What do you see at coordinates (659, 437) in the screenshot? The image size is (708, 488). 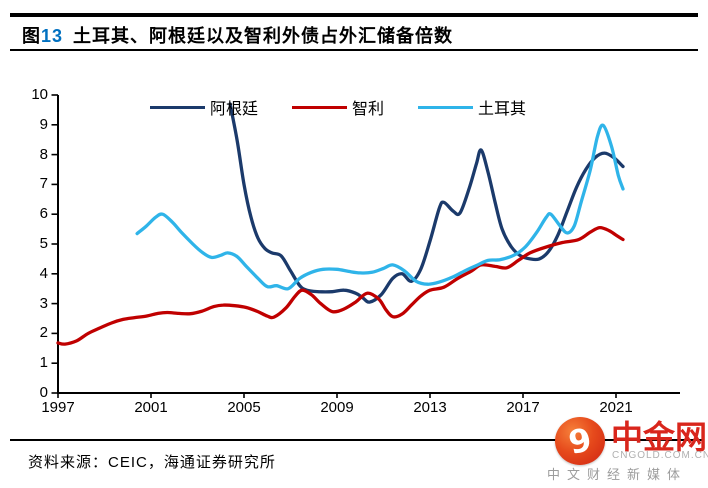 I see `brand-name: 中金网` at bounding box center [659, 437].